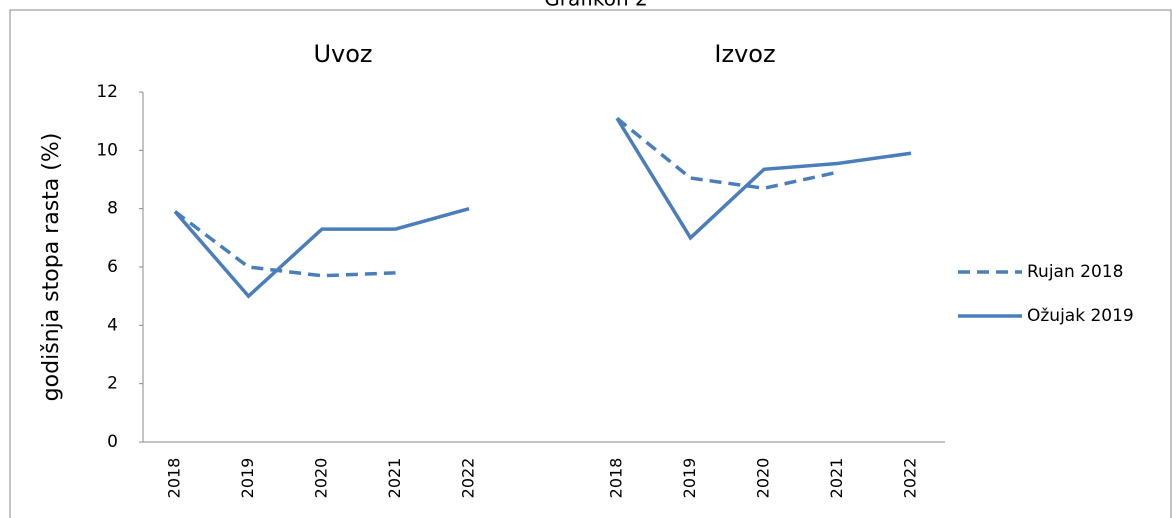 This screenshot has width=1172, height=518. What do you see at coordinates (744, 54) in the screenshot?
I see `panel-title: Izvoz` at bounding box center [744, 54].